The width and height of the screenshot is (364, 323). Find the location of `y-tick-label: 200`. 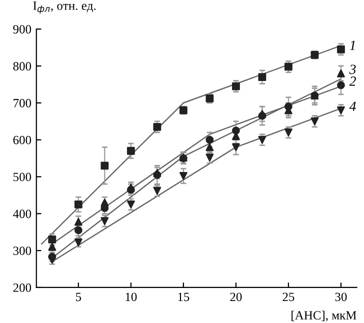

y-tick-label: 200 is located at coordinates (22, 287).